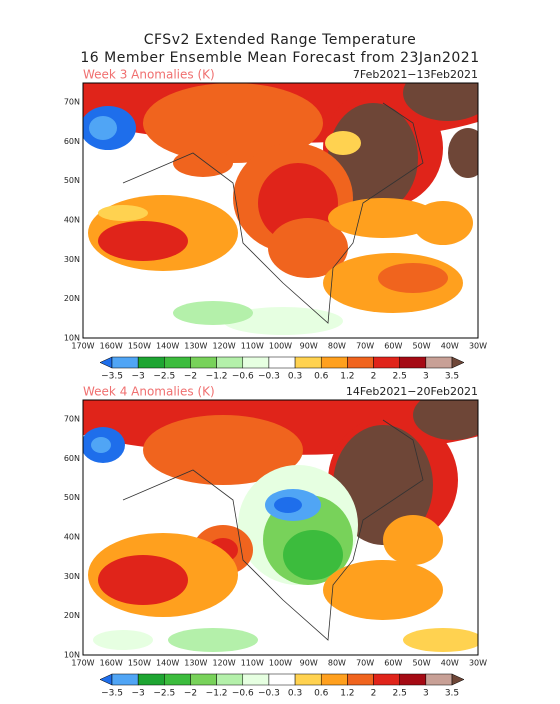  What do you see at coordinates (217, 377) in the screenshot?
I see `colorbar-label: −1.2` at bounding box center [217, 377].